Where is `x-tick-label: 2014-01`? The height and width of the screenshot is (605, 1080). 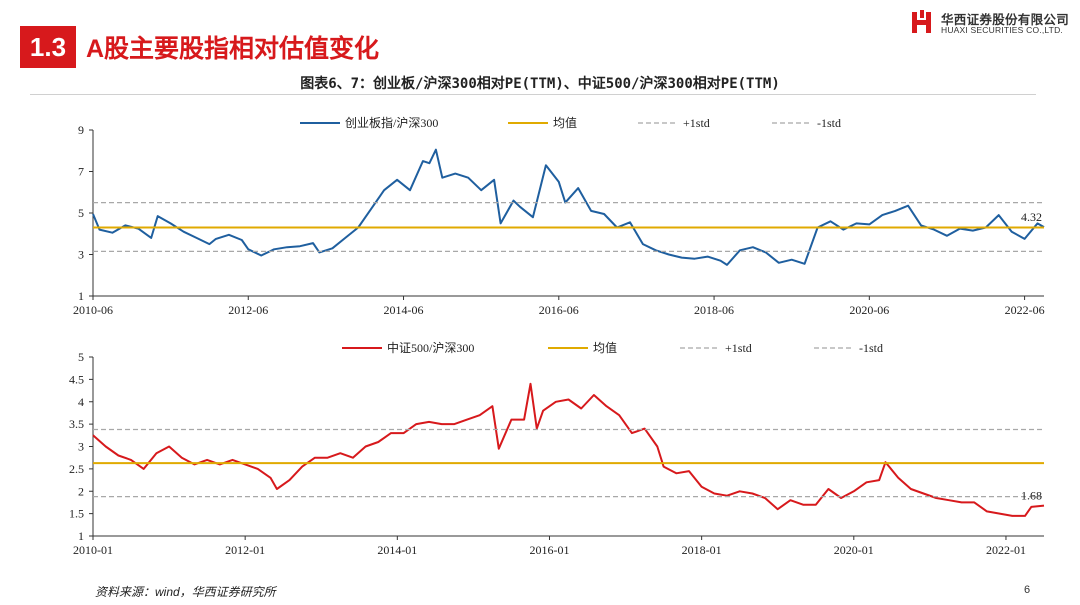 x-tick-label: 2014-01 is located at coordinates (397, 550).